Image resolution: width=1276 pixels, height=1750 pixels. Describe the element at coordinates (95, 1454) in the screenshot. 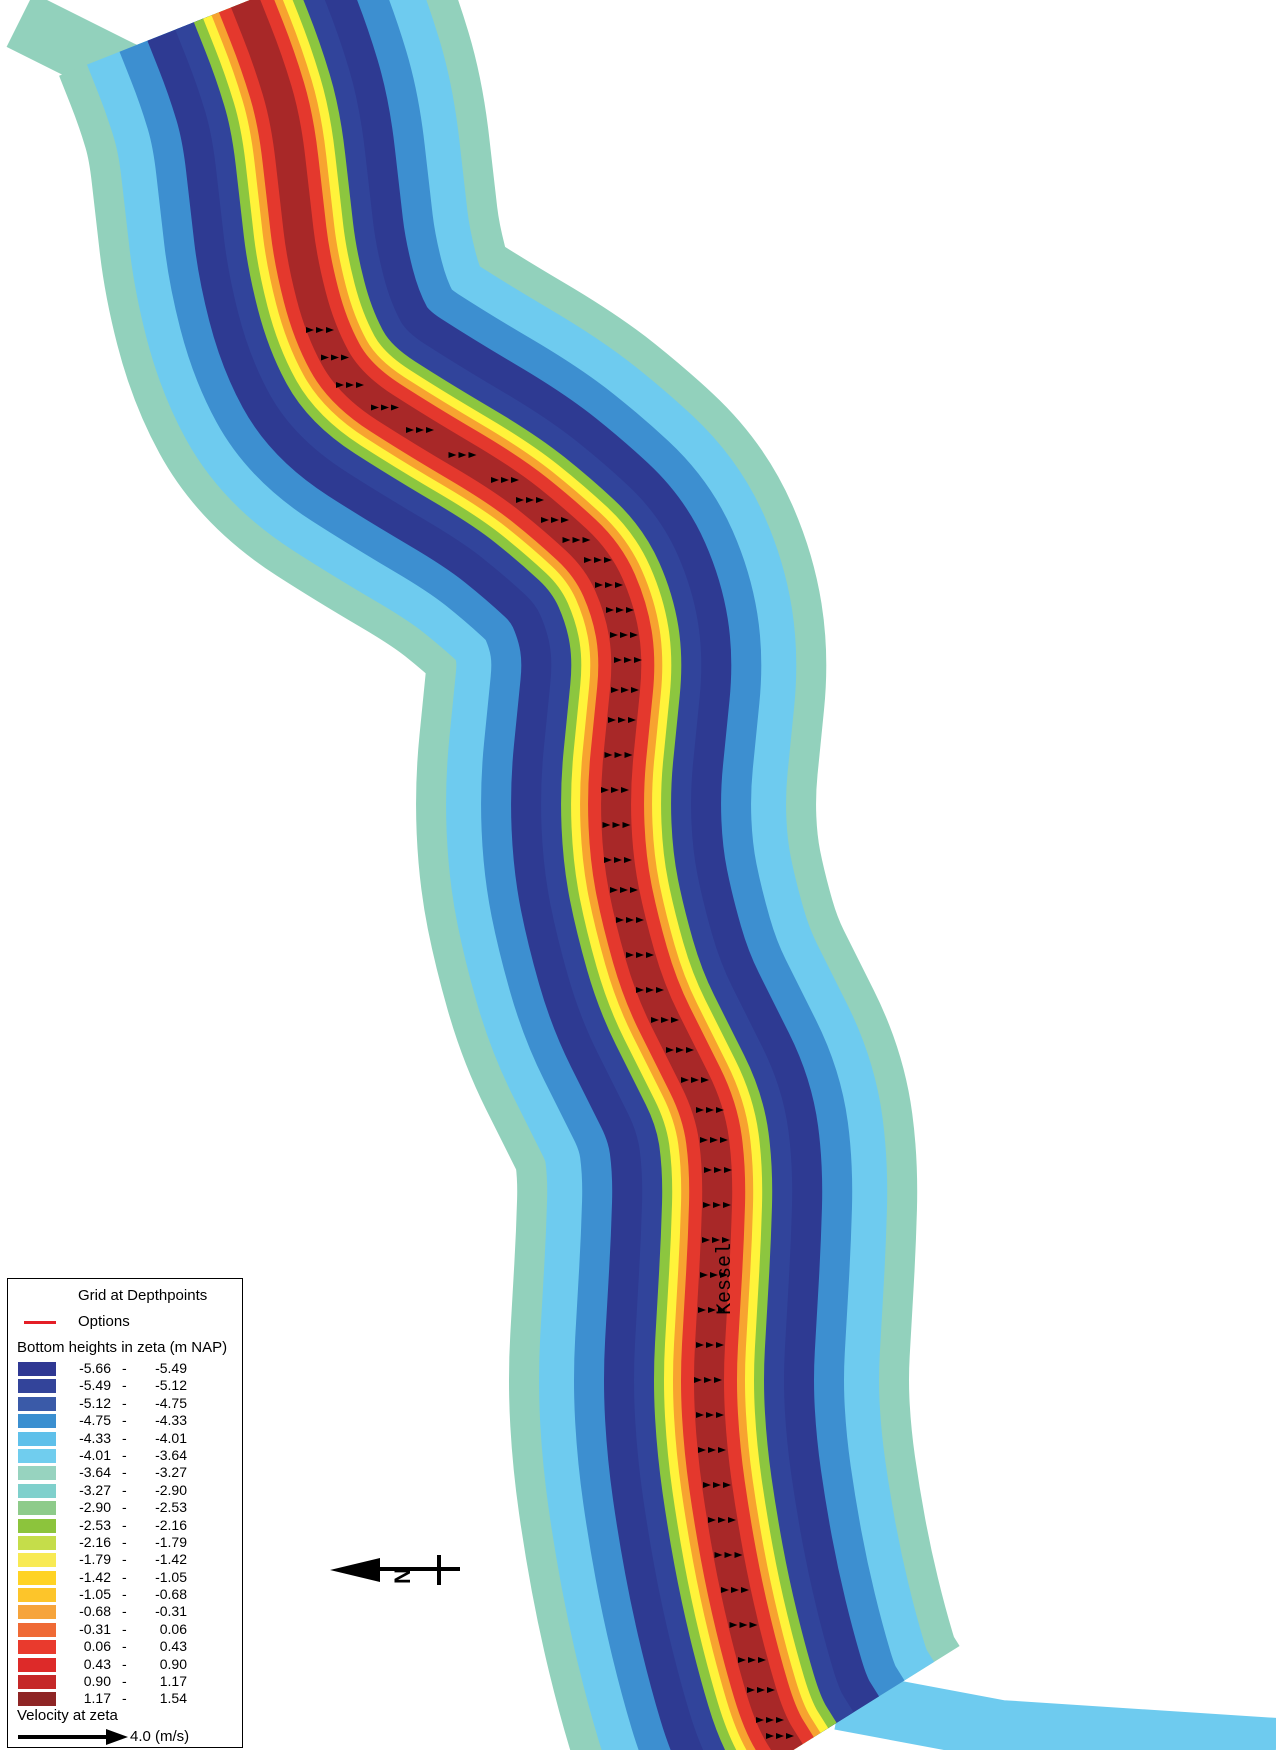

I see `legend-class-low: -4.01` at that location.